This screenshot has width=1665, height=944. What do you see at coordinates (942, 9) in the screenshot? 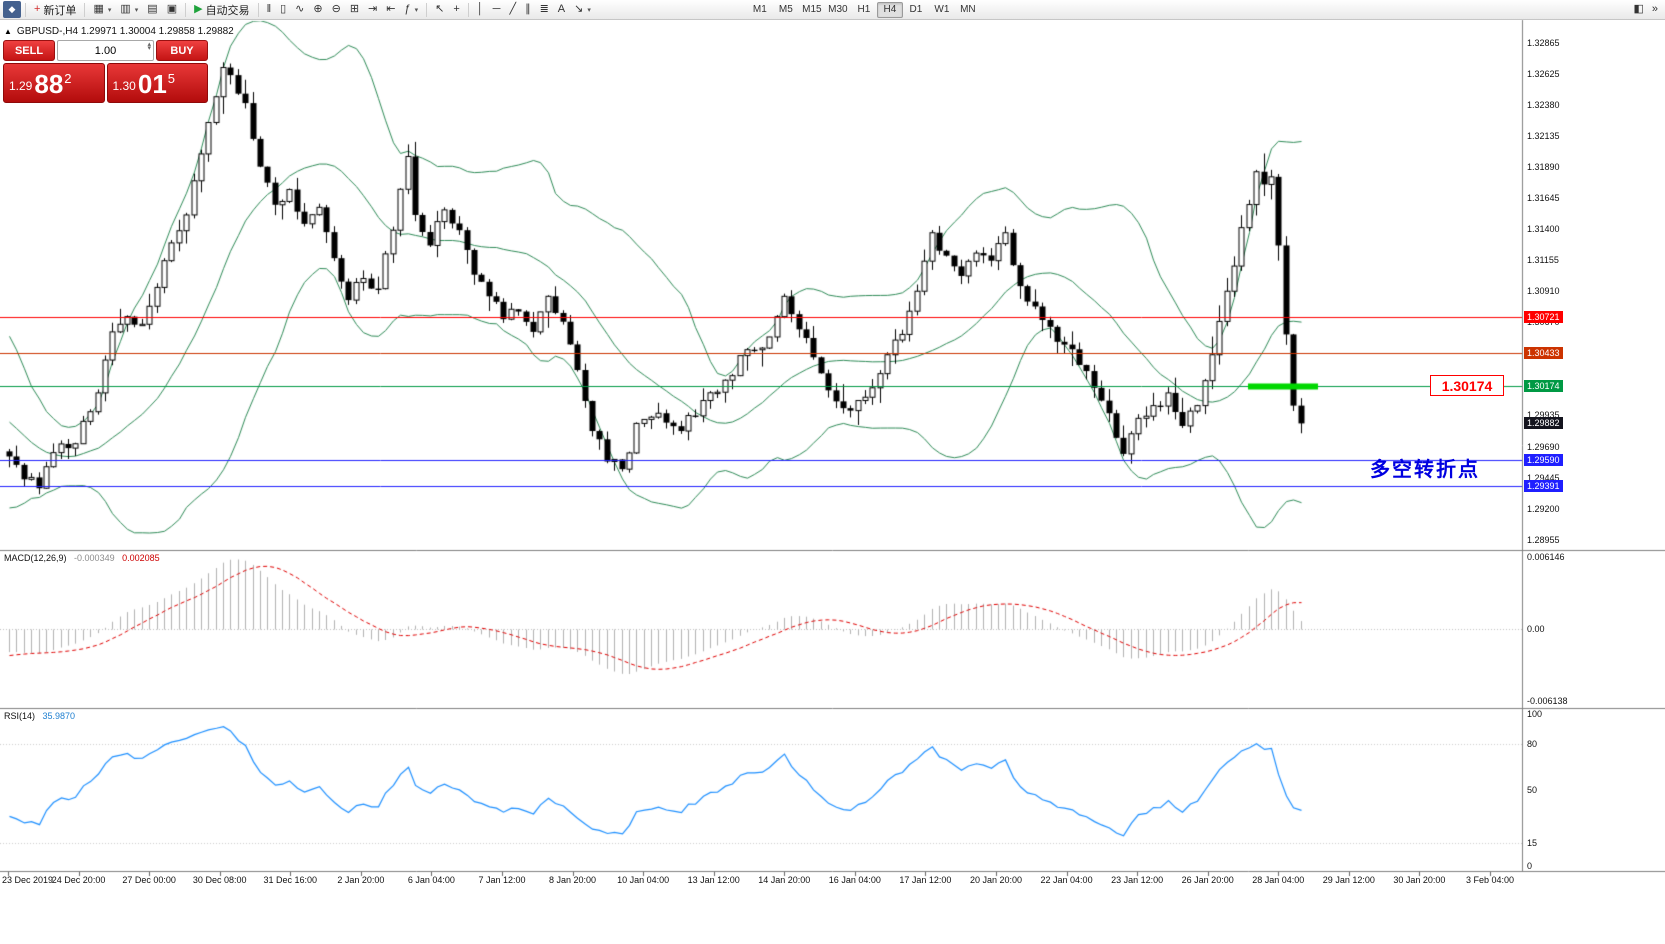
I see `timeframe-W1: W1` at bounding box center [942, 9].